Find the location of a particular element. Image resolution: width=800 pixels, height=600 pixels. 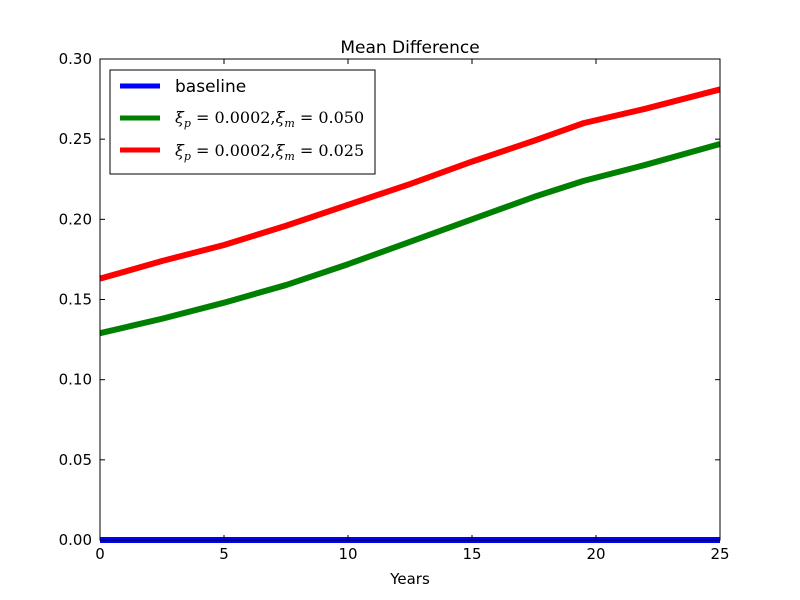

y-tick-label: 0.05 is located at coordinates (75, 460).